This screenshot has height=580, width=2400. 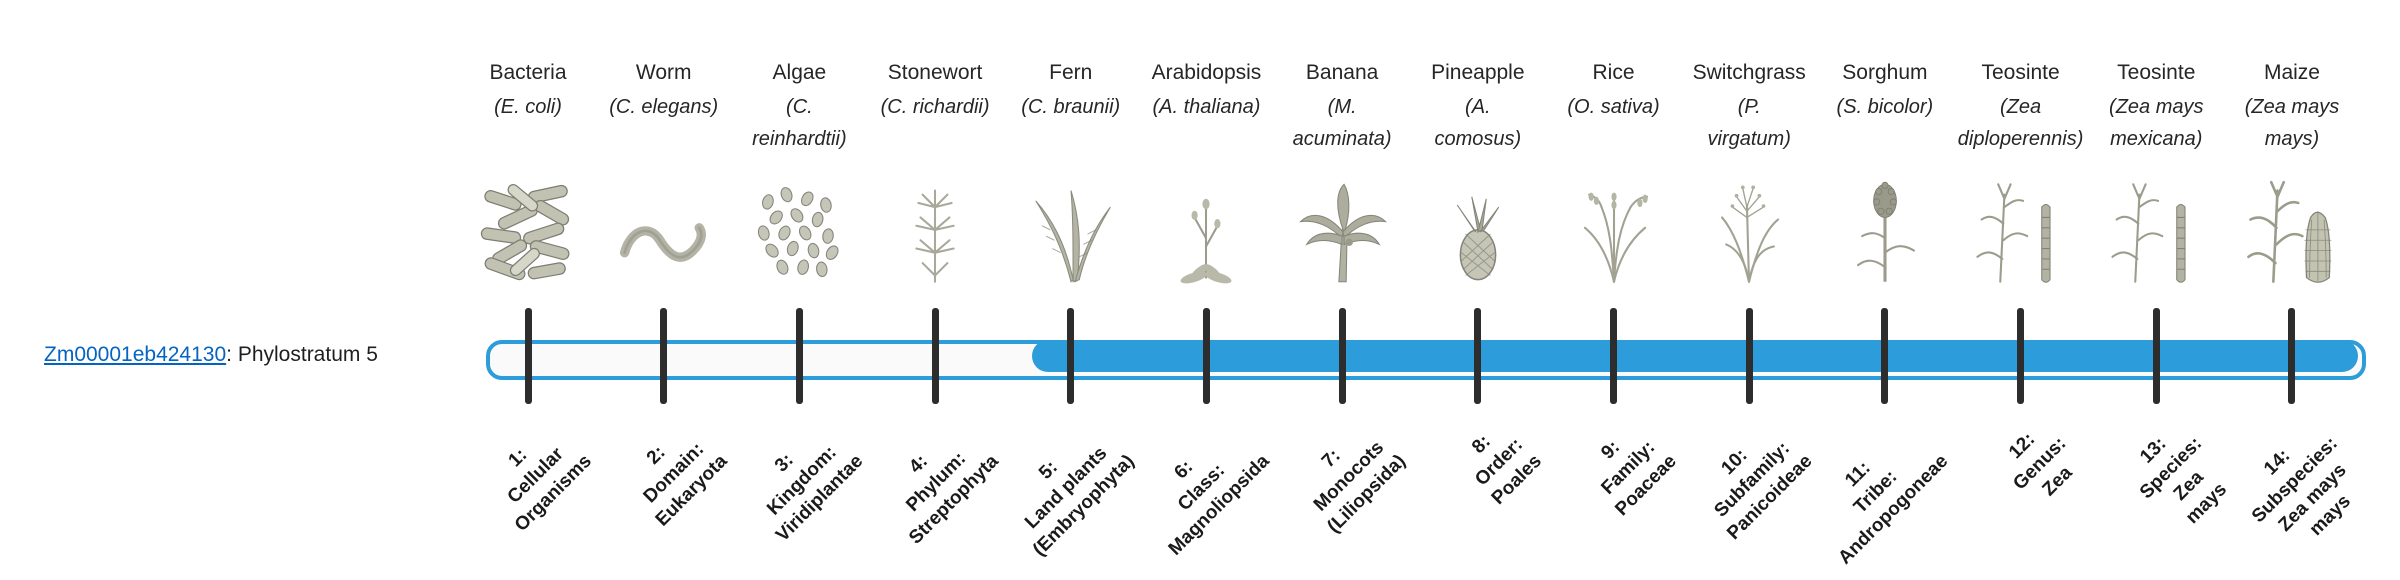 What do you see at coordinates (2292, 123) in the screenshot?
I see `organism-scientific-name: (Zea mays mays)` at bounding box center [2292, 123].